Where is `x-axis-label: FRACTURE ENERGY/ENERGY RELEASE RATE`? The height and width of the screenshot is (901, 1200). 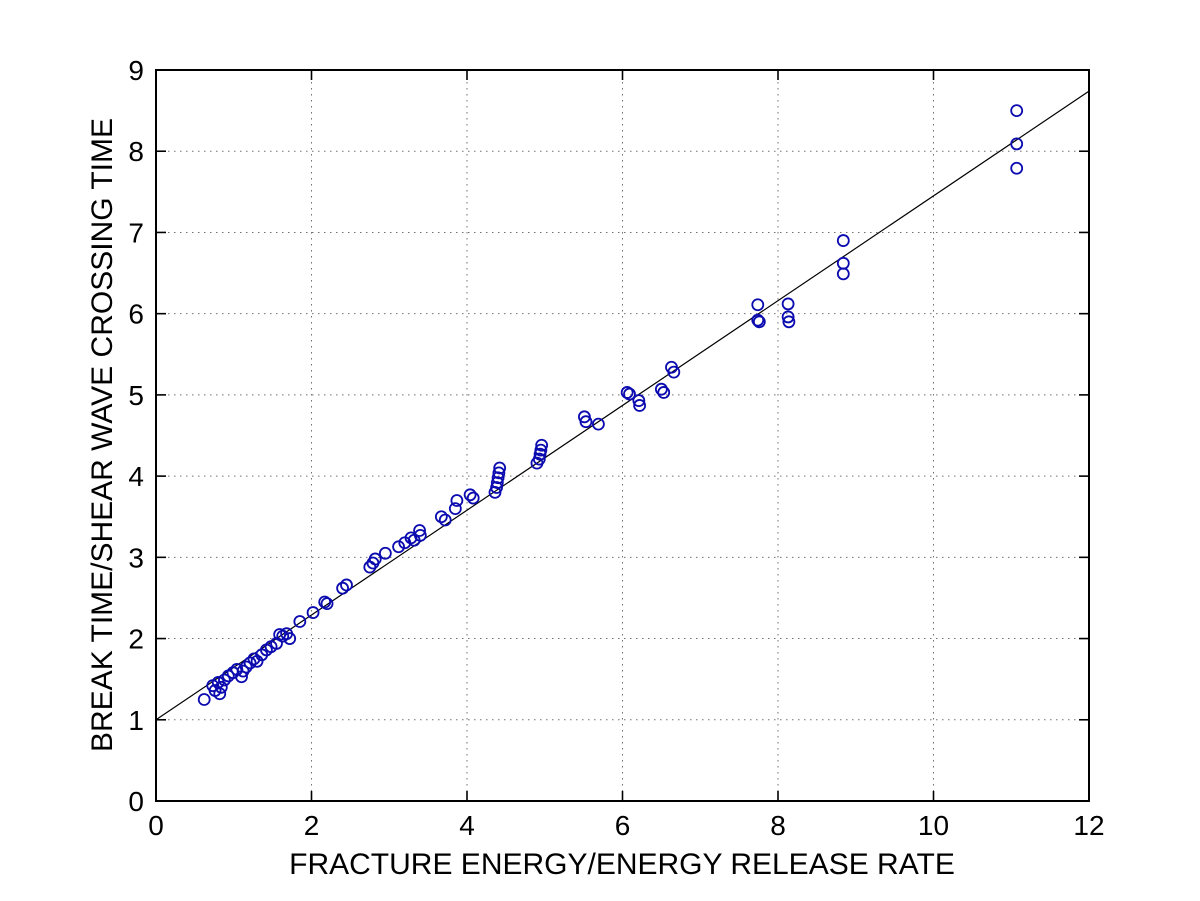
x-axis-label: FRACTURE ENERGY/ENERGY RELEASE RATE is located at coordinates (622, 864).